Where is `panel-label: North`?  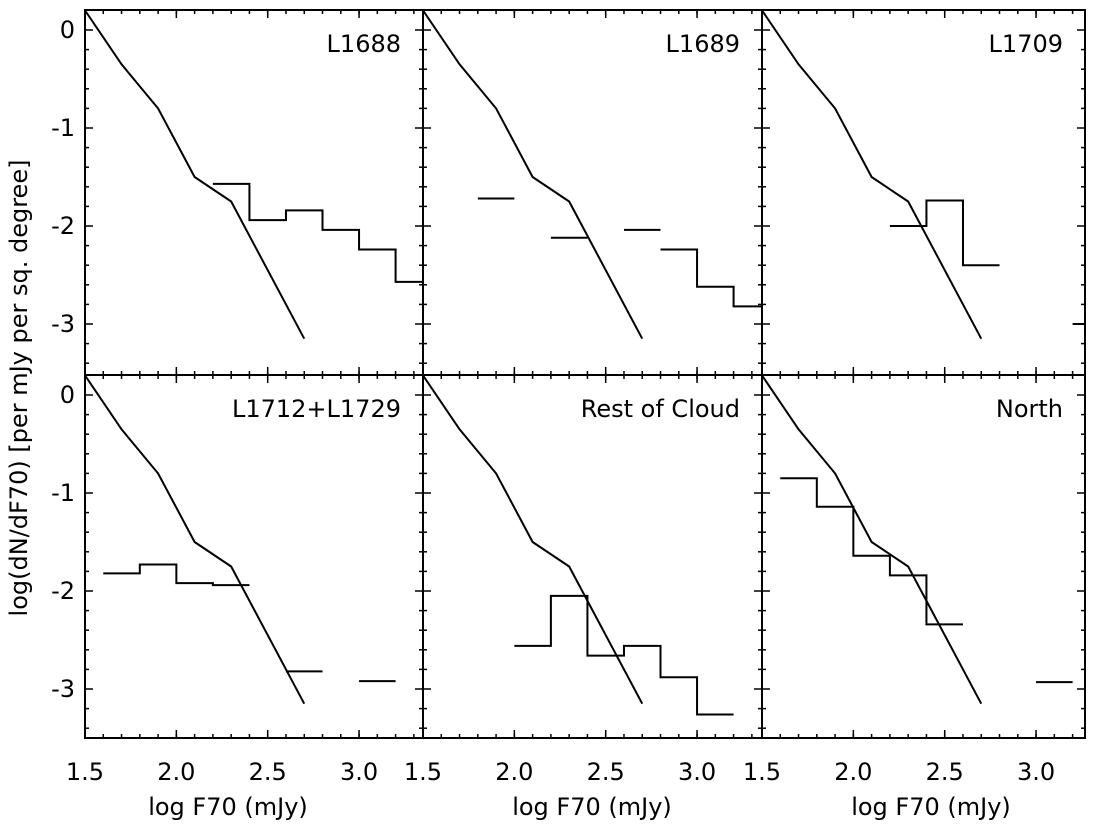
panel-label: North is located at coordinates (1029, 409).